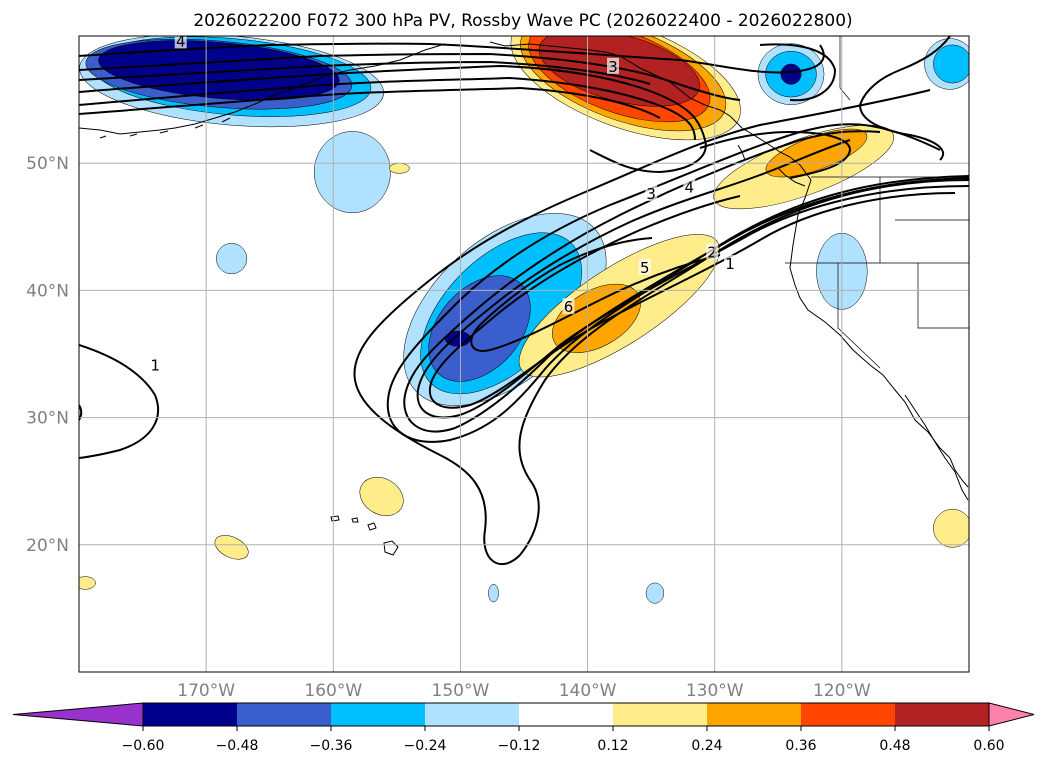 The width and height of the screenshot is (1047, 765). I want to click on hawaii-big-island, so click(391, 548).